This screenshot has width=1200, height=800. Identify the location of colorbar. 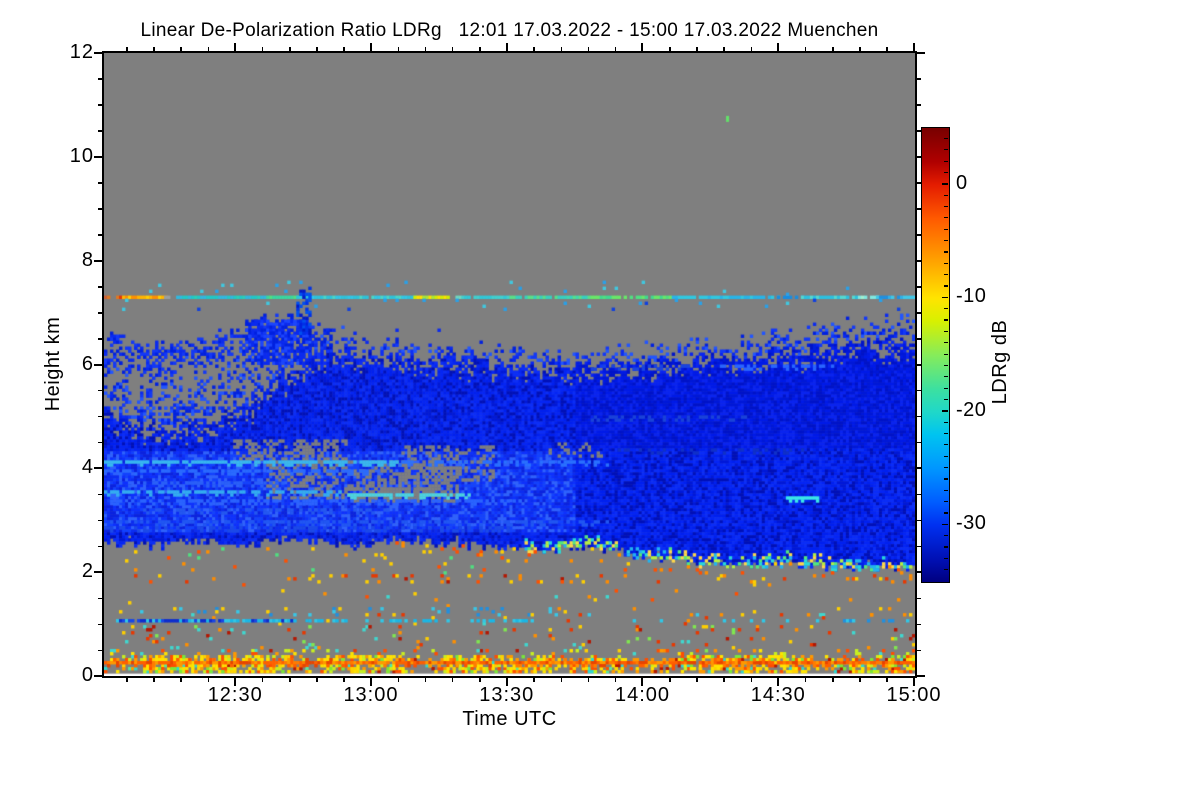
(935, 355).